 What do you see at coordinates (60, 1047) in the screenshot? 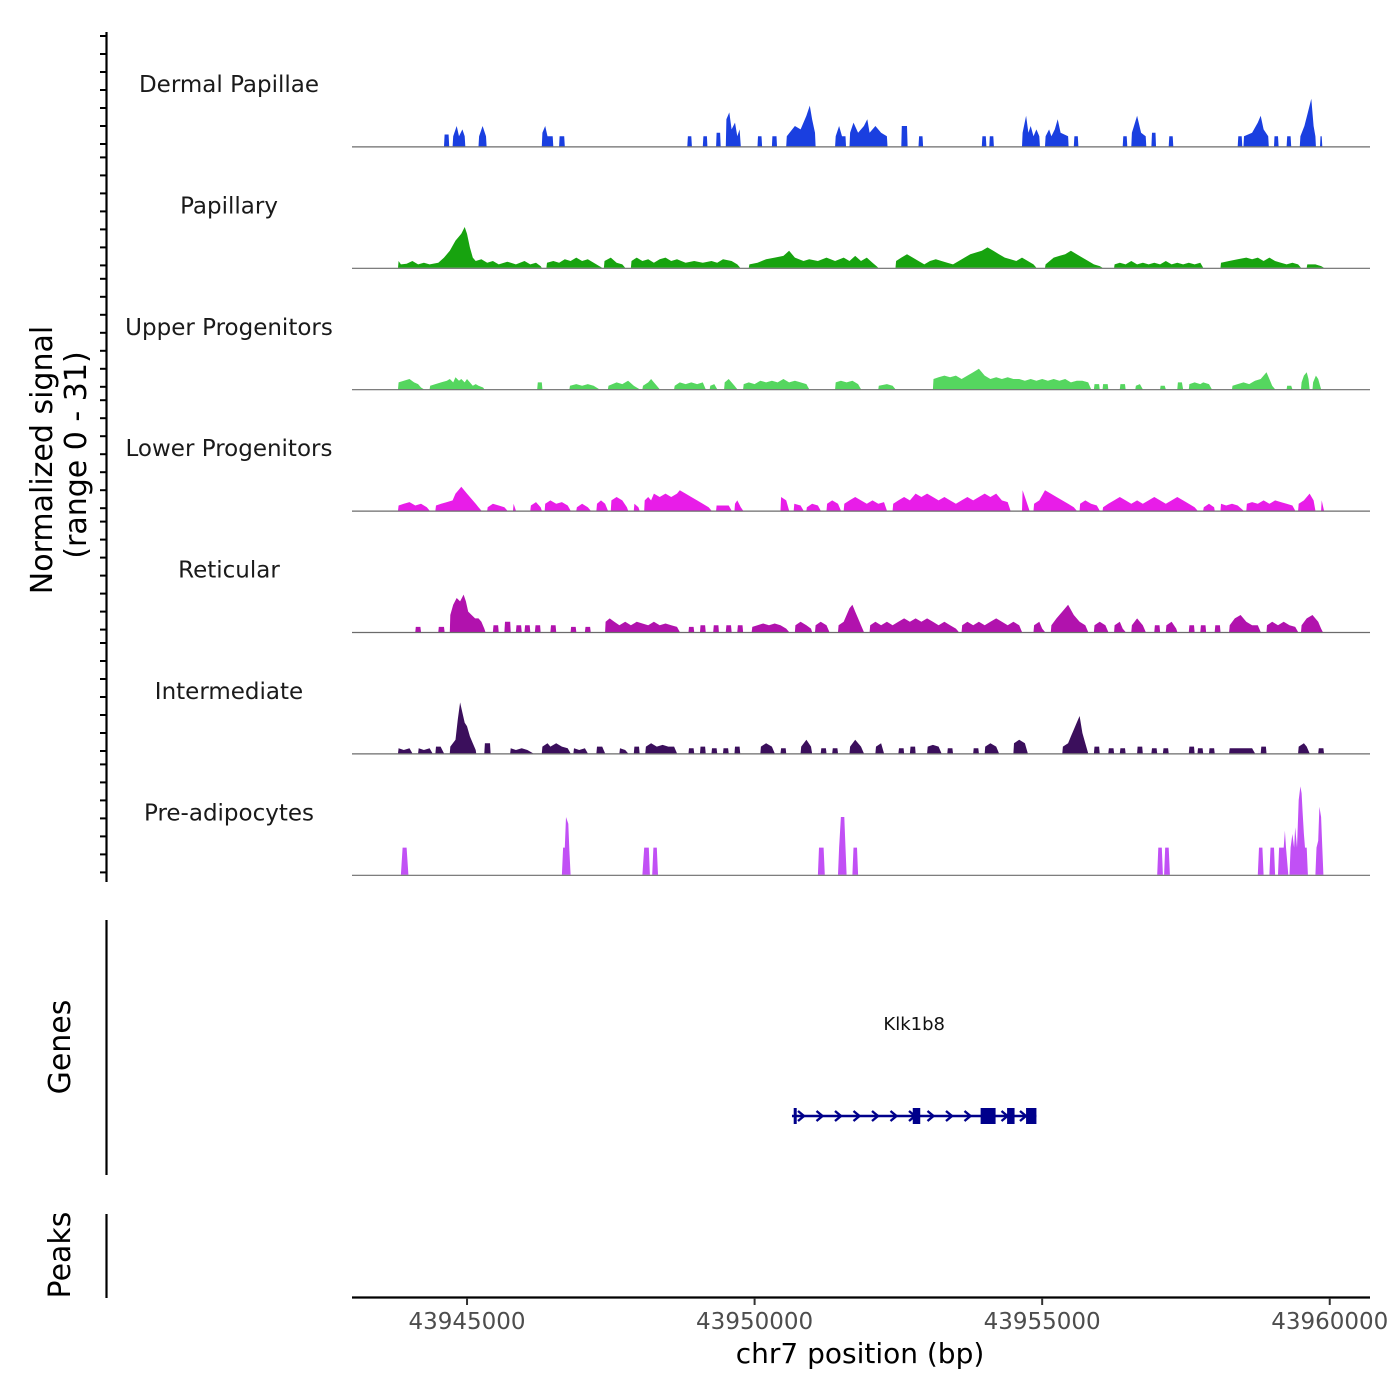
I see `genes-axis-title: Genes` at bounding box center [60, 1047].